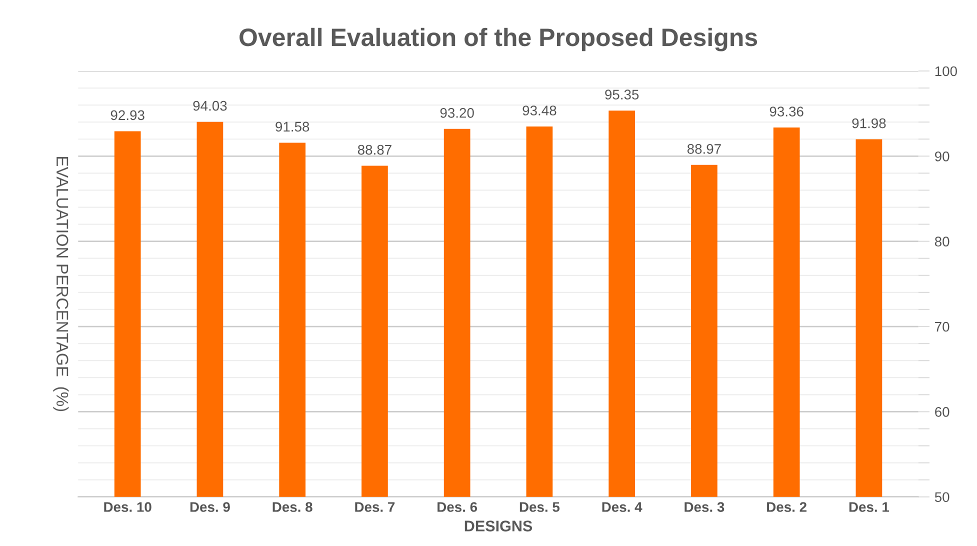  I want to click on y-tick-label: 80, so click(942, 241).